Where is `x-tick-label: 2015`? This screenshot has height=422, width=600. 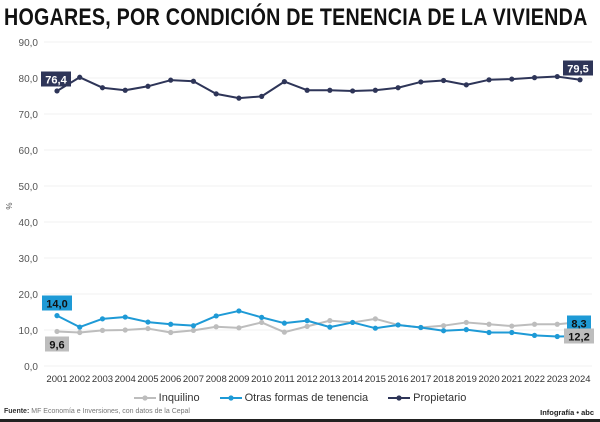
x-tick-label: 2015 is located at coordinates (375, 379).